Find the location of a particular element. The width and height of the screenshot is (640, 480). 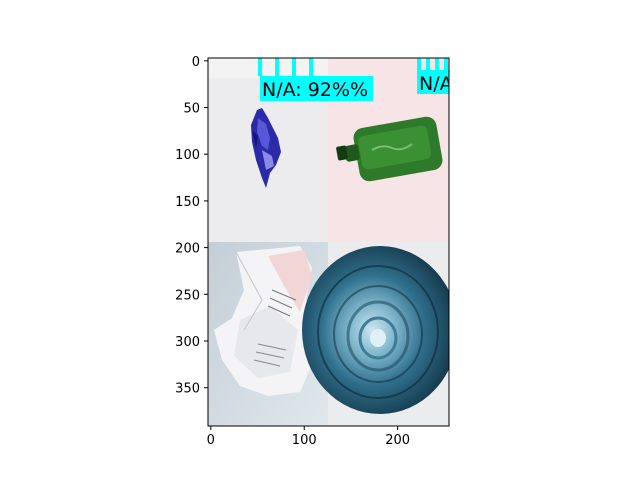

panel-green-glass-bottle is located at coordinates (388, 150).